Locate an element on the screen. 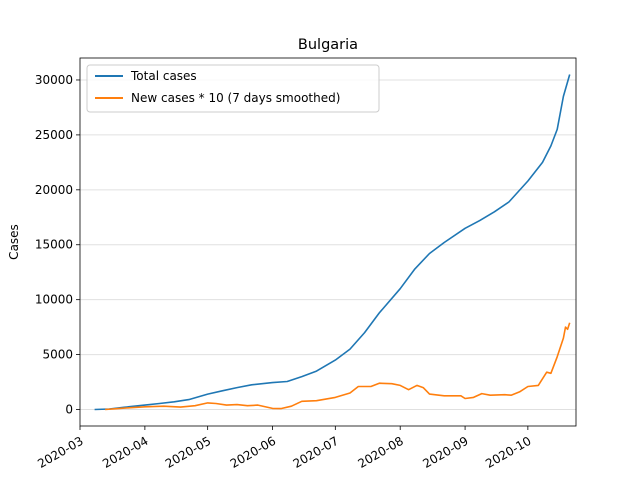 The image size is (640, 480). y-axis-label: Cases is located at coordinates (14, 242).